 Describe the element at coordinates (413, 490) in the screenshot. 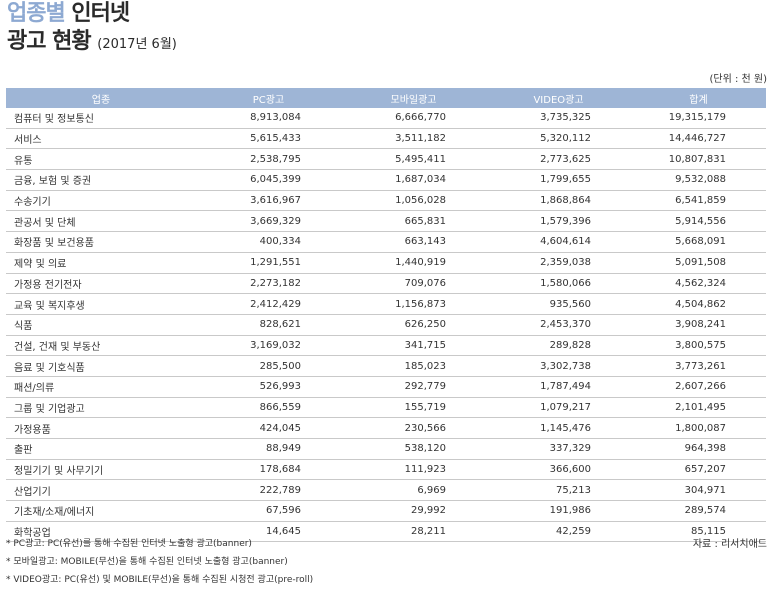

I see `cell-mobile-ad: 6,969` at that location.